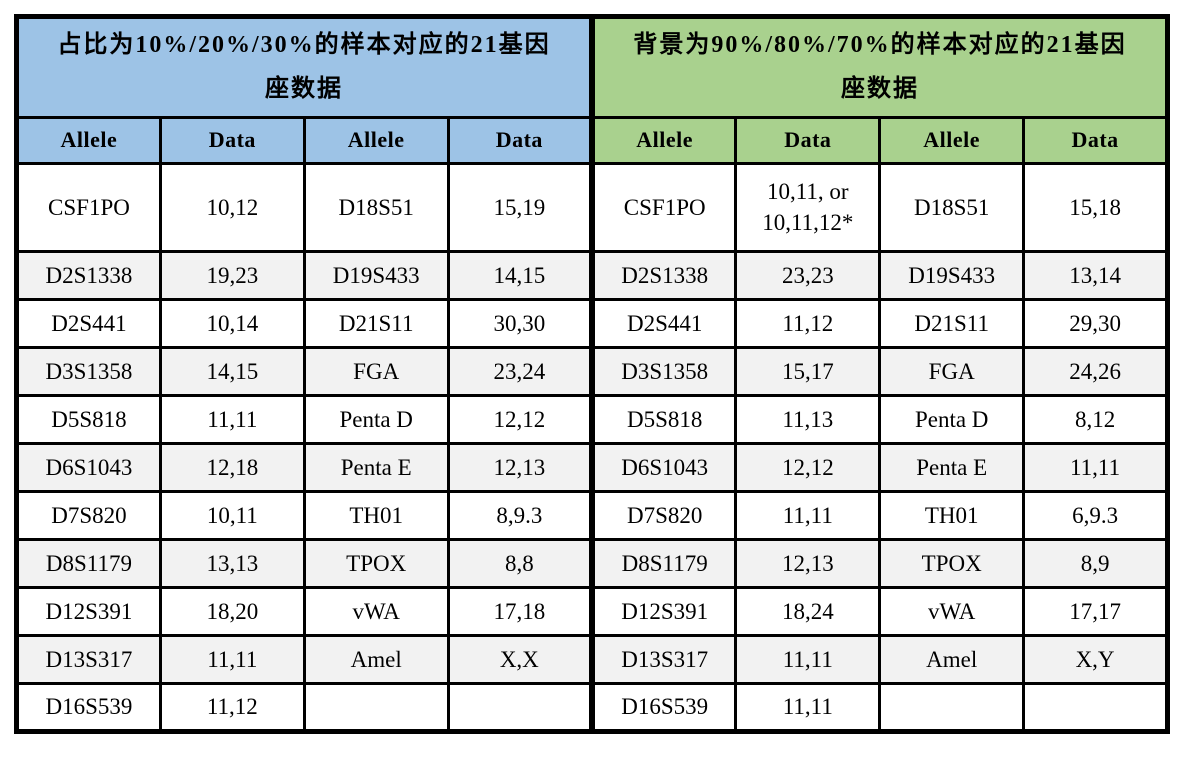 The image size is (1184, 784). What do you see at coordinates (879, 67) in the screenshot?
I see `right-section-title: 背景为90%/80%/70%的样本对应的21基因座数据` at bounding box center [879, 67].